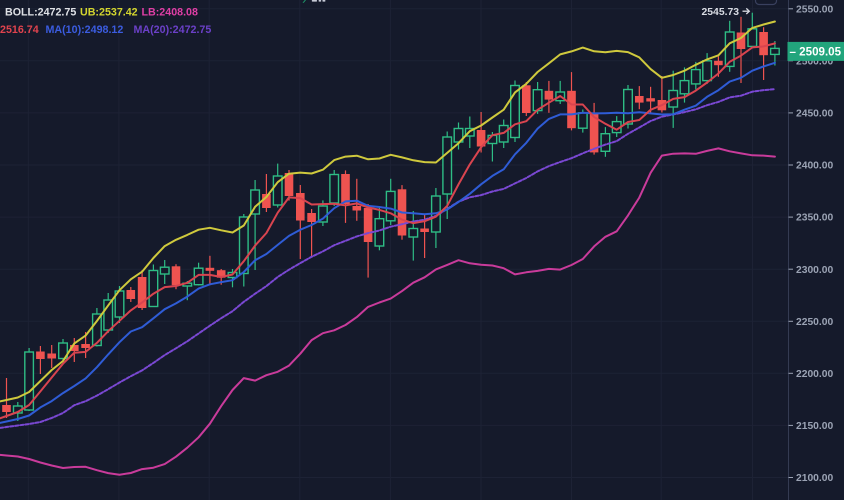 This screenshot has height=500, width=844. I want to click on svg-text: UB:2537.42, so click(109, 13).